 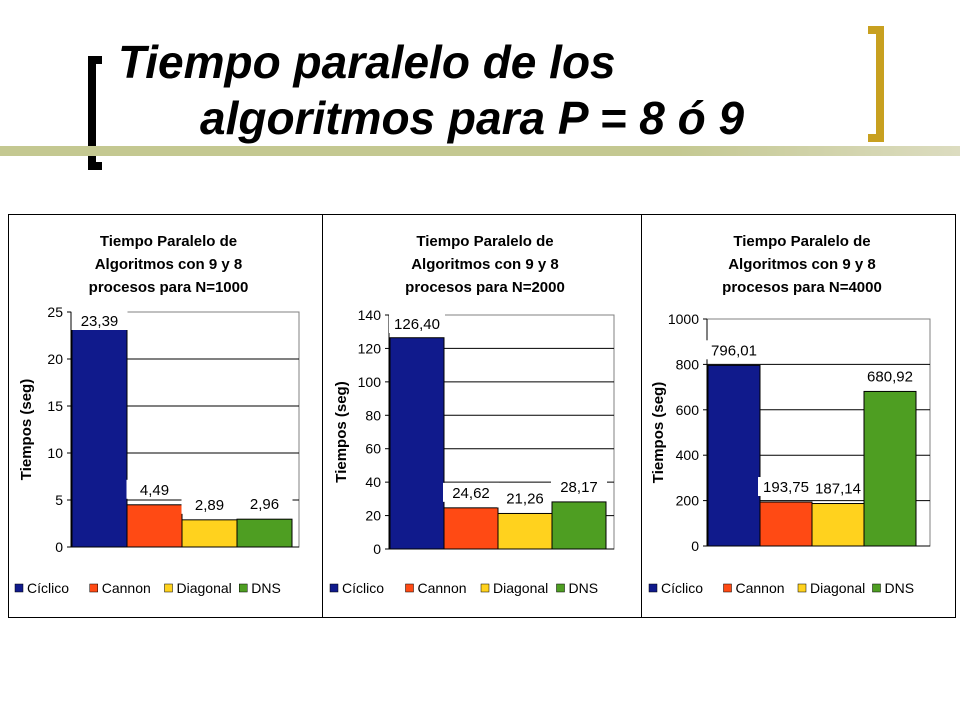 What do you see at coordinates (480, 151) in the screenshot?
I see `accent-line` at bounding box center [480, 151].